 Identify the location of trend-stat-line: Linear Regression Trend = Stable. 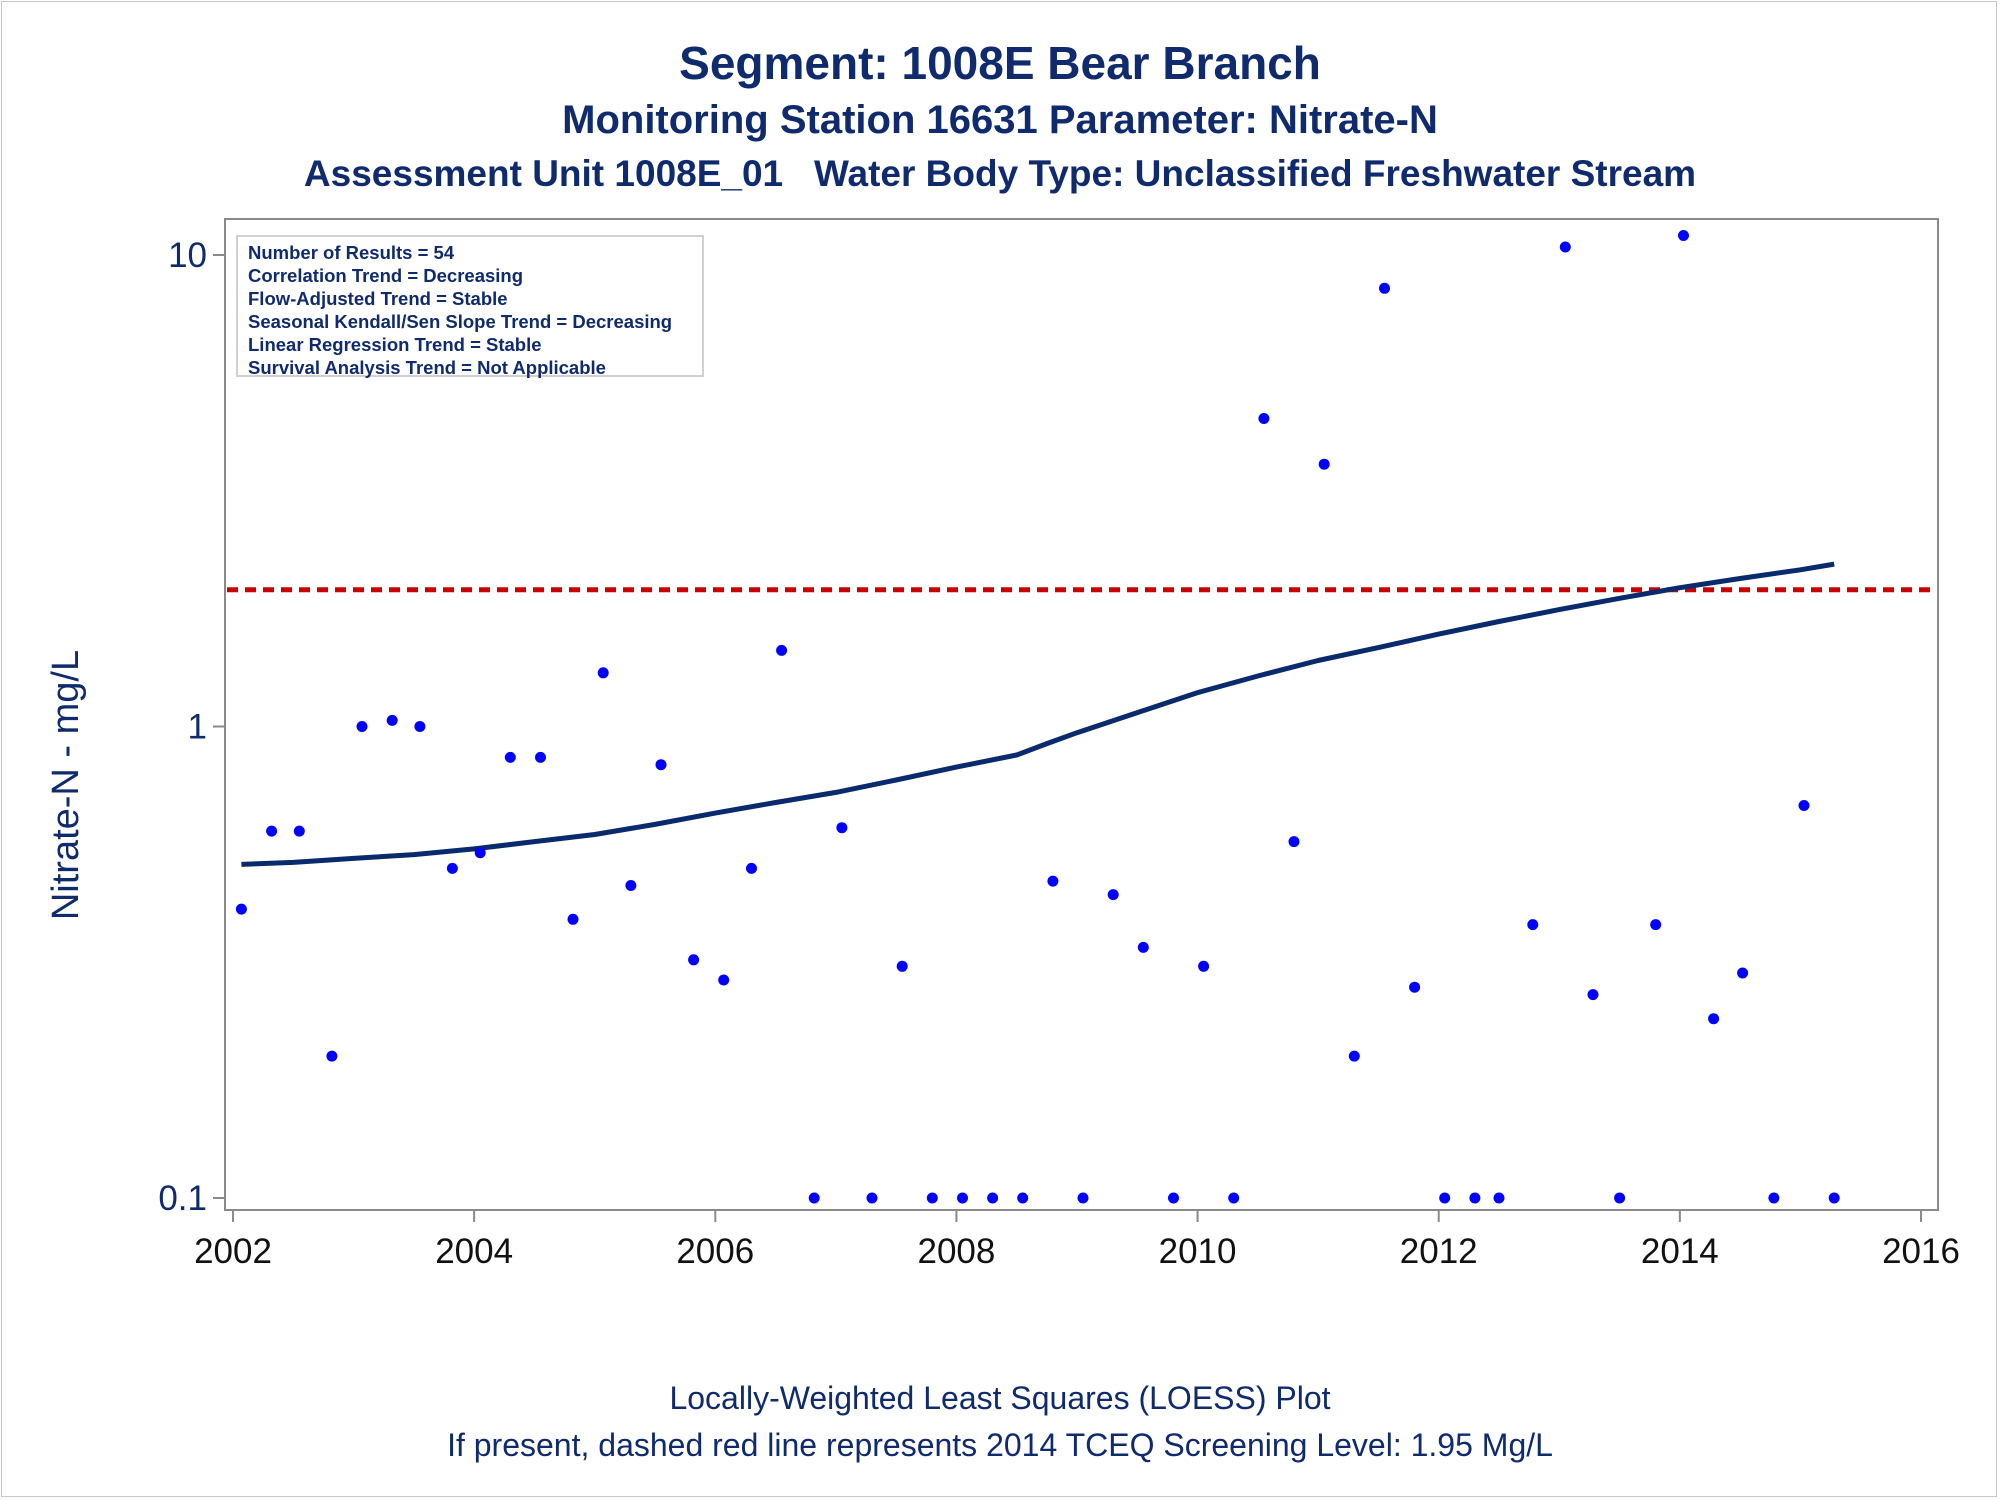
(395, 344).